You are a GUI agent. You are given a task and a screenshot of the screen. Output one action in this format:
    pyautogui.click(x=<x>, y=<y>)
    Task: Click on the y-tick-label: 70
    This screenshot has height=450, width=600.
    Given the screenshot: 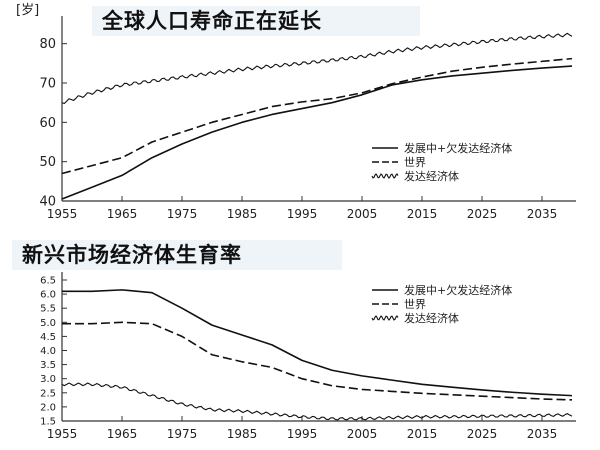 What is the action you would take?
    pyautogui.click(x=47, y=84)
    